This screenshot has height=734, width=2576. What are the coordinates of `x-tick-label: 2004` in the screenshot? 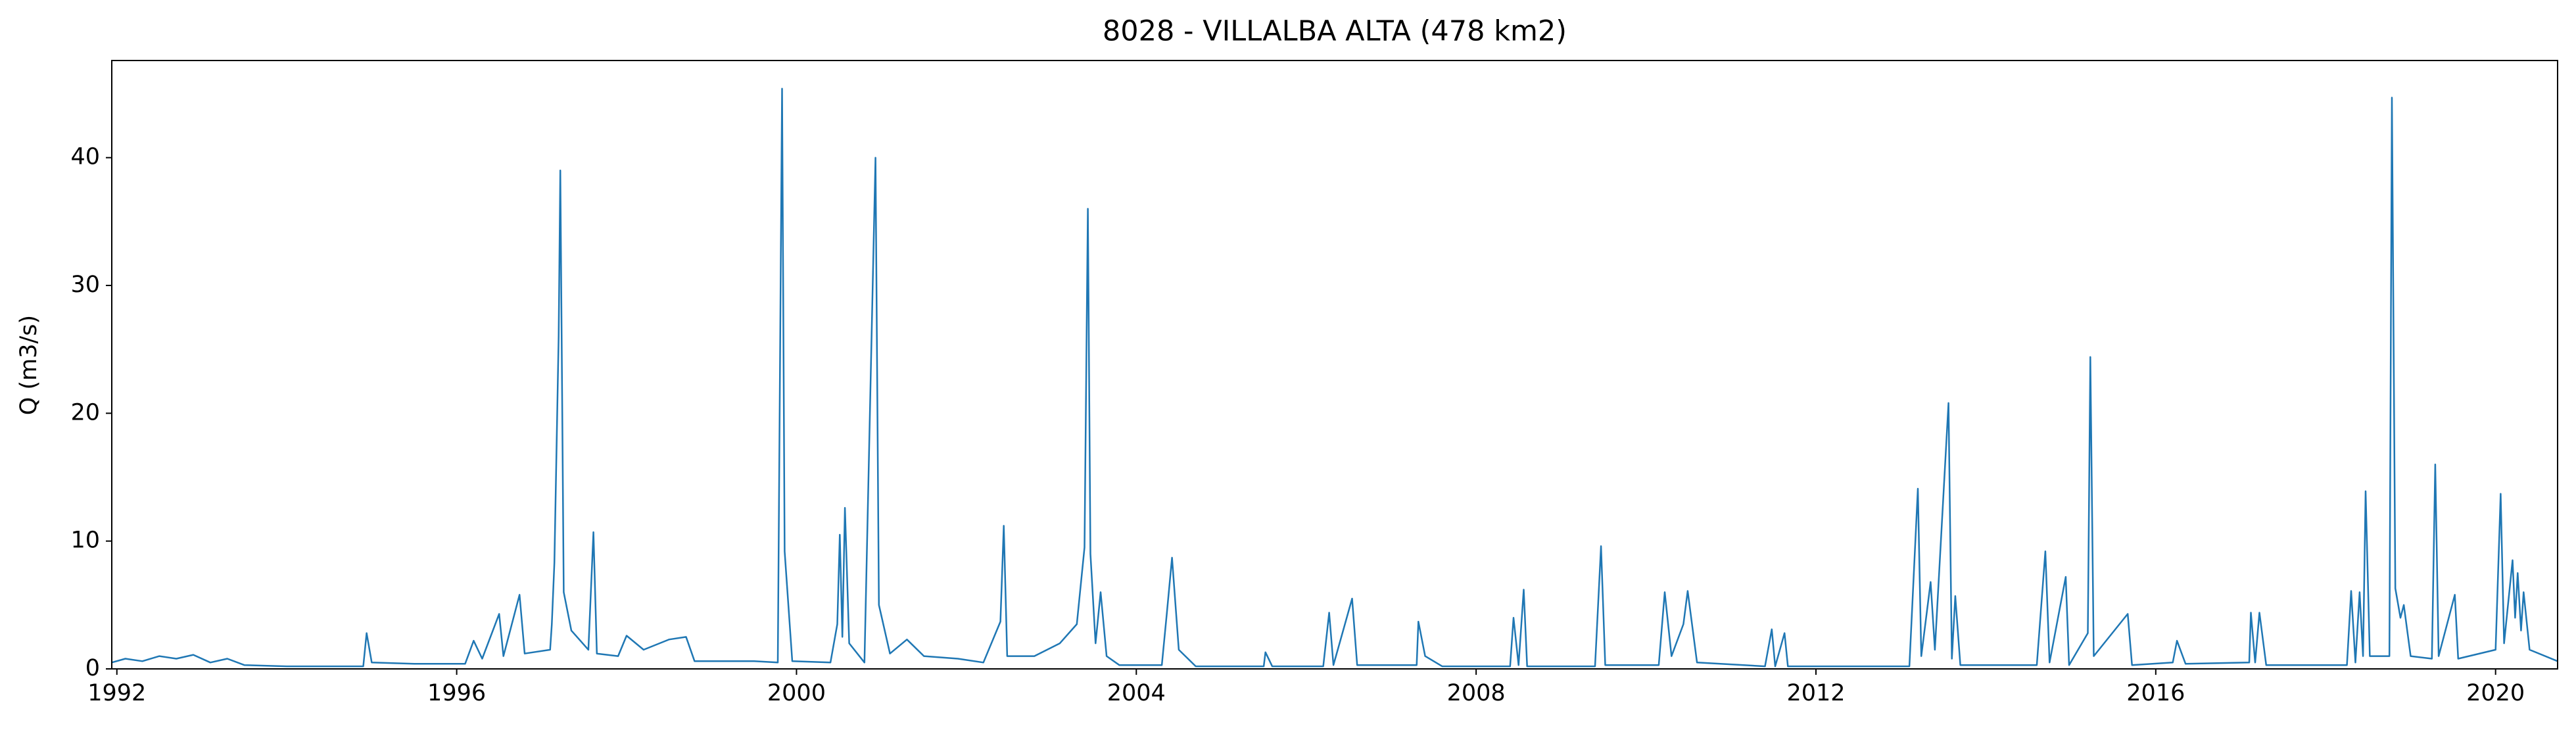 It's located at (1137, 693).